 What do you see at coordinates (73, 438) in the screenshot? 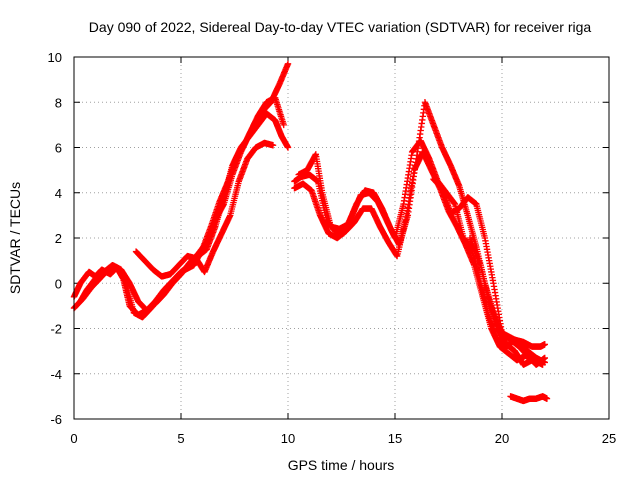
I see `x-tick-label: 0` at bounding box center [73, 438].